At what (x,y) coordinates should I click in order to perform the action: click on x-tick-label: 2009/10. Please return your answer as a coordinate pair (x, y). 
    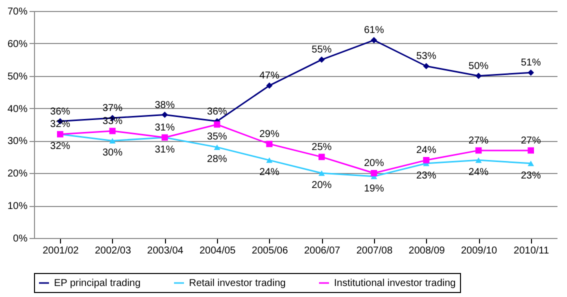
    Looking at the image, I should click on (479, 251).